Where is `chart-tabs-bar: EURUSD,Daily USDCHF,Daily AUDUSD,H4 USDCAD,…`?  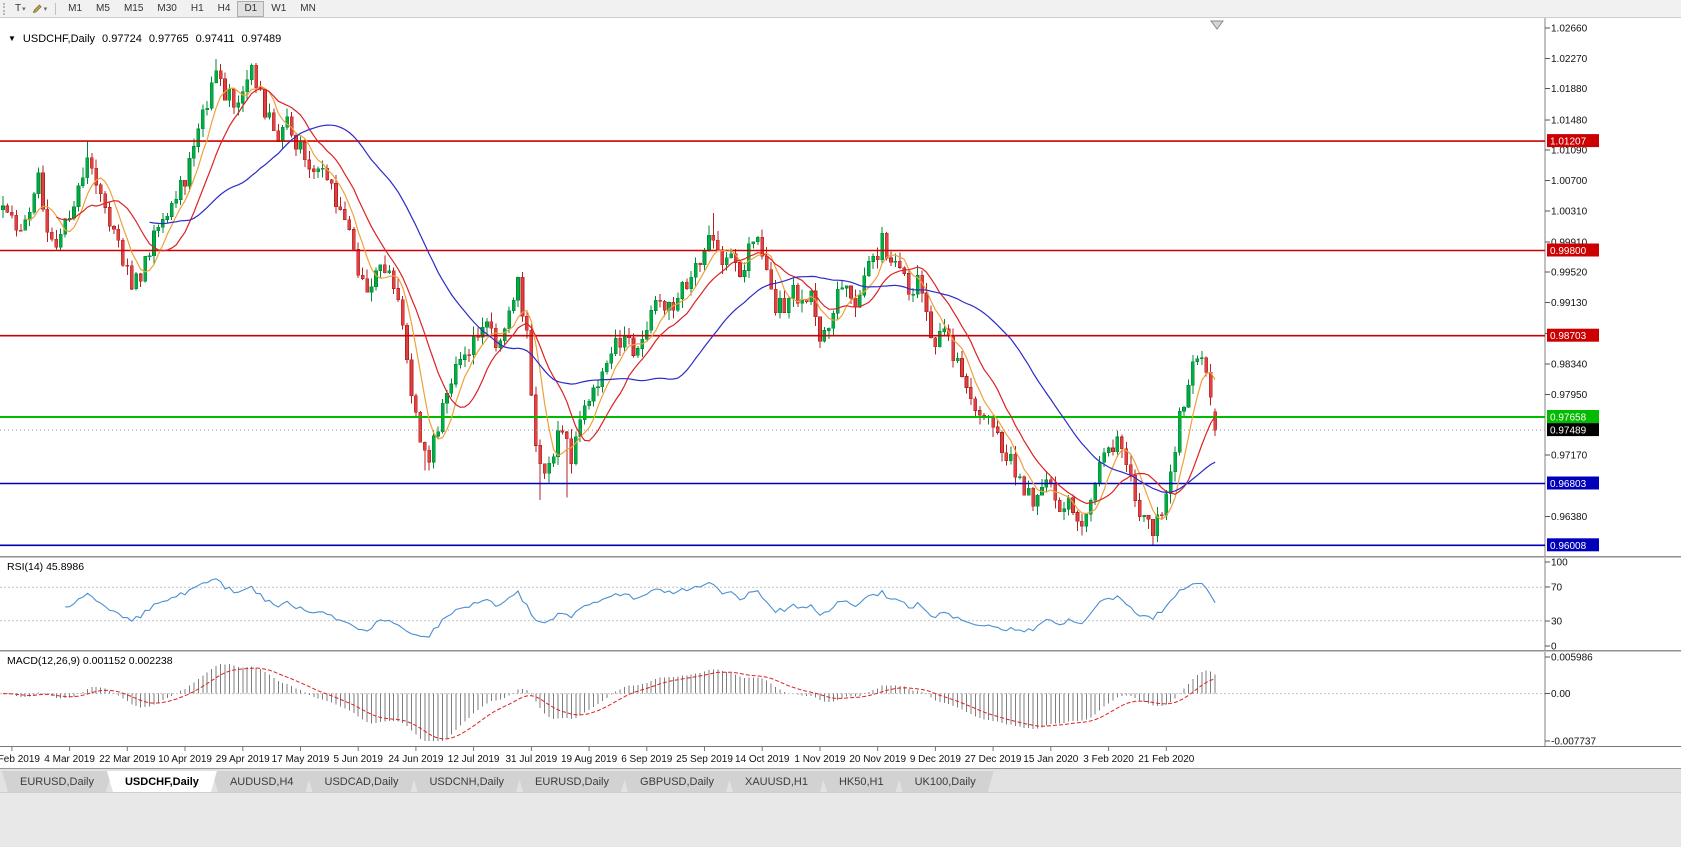
chart-tabs-bar: EURUSD,Daily USDCHF,Daily AUDUSD,H4 USDCAD,… is located at coordinates (840, 780).